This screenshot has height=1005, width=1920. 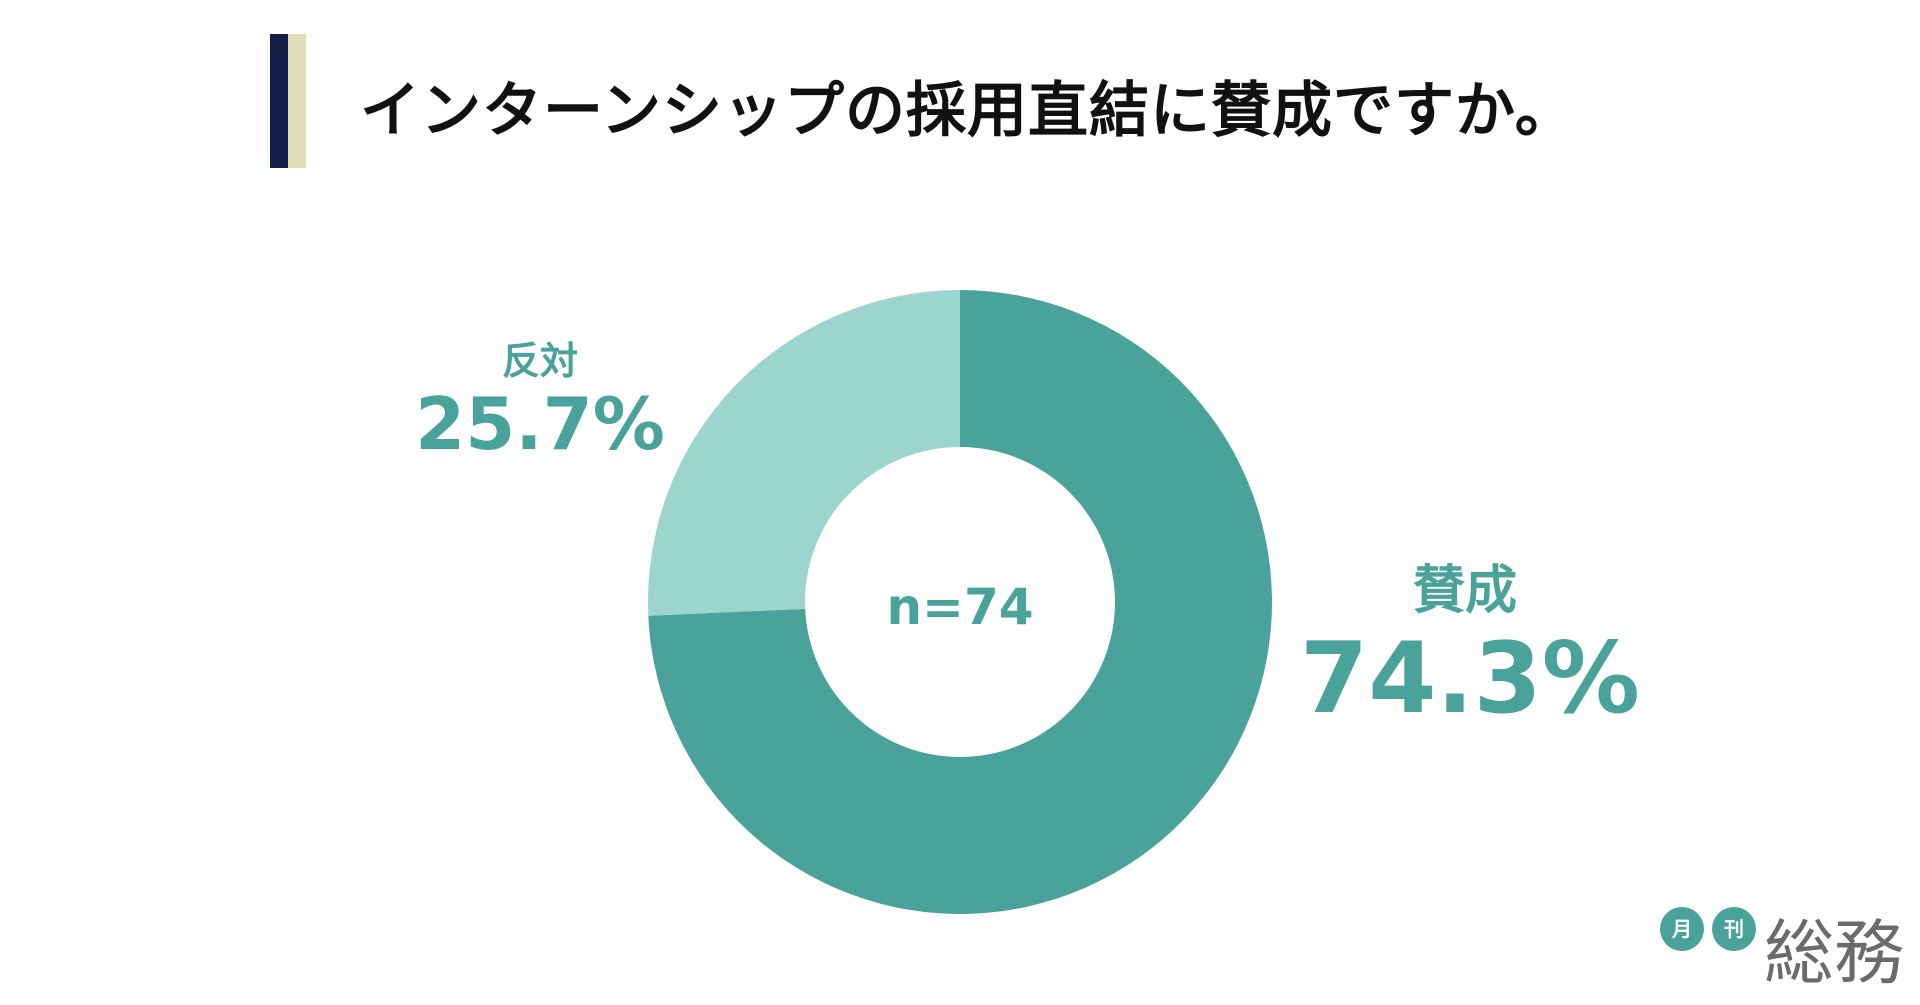 What do you see at coordinates (1464, 591) in the screenshot?
I see `slice-label-agree: 賛成` at bounding box center [1464, 591].